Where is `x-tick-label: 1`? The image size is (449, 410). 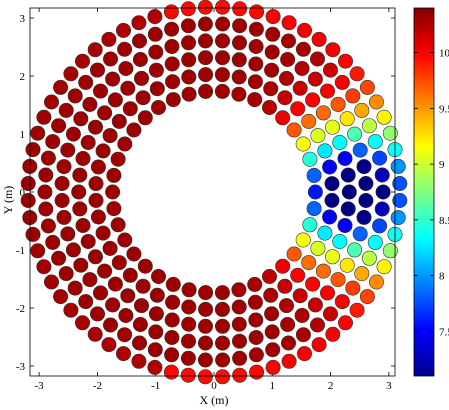
x-tick-label: 1 is located at coordinates (273, 386).